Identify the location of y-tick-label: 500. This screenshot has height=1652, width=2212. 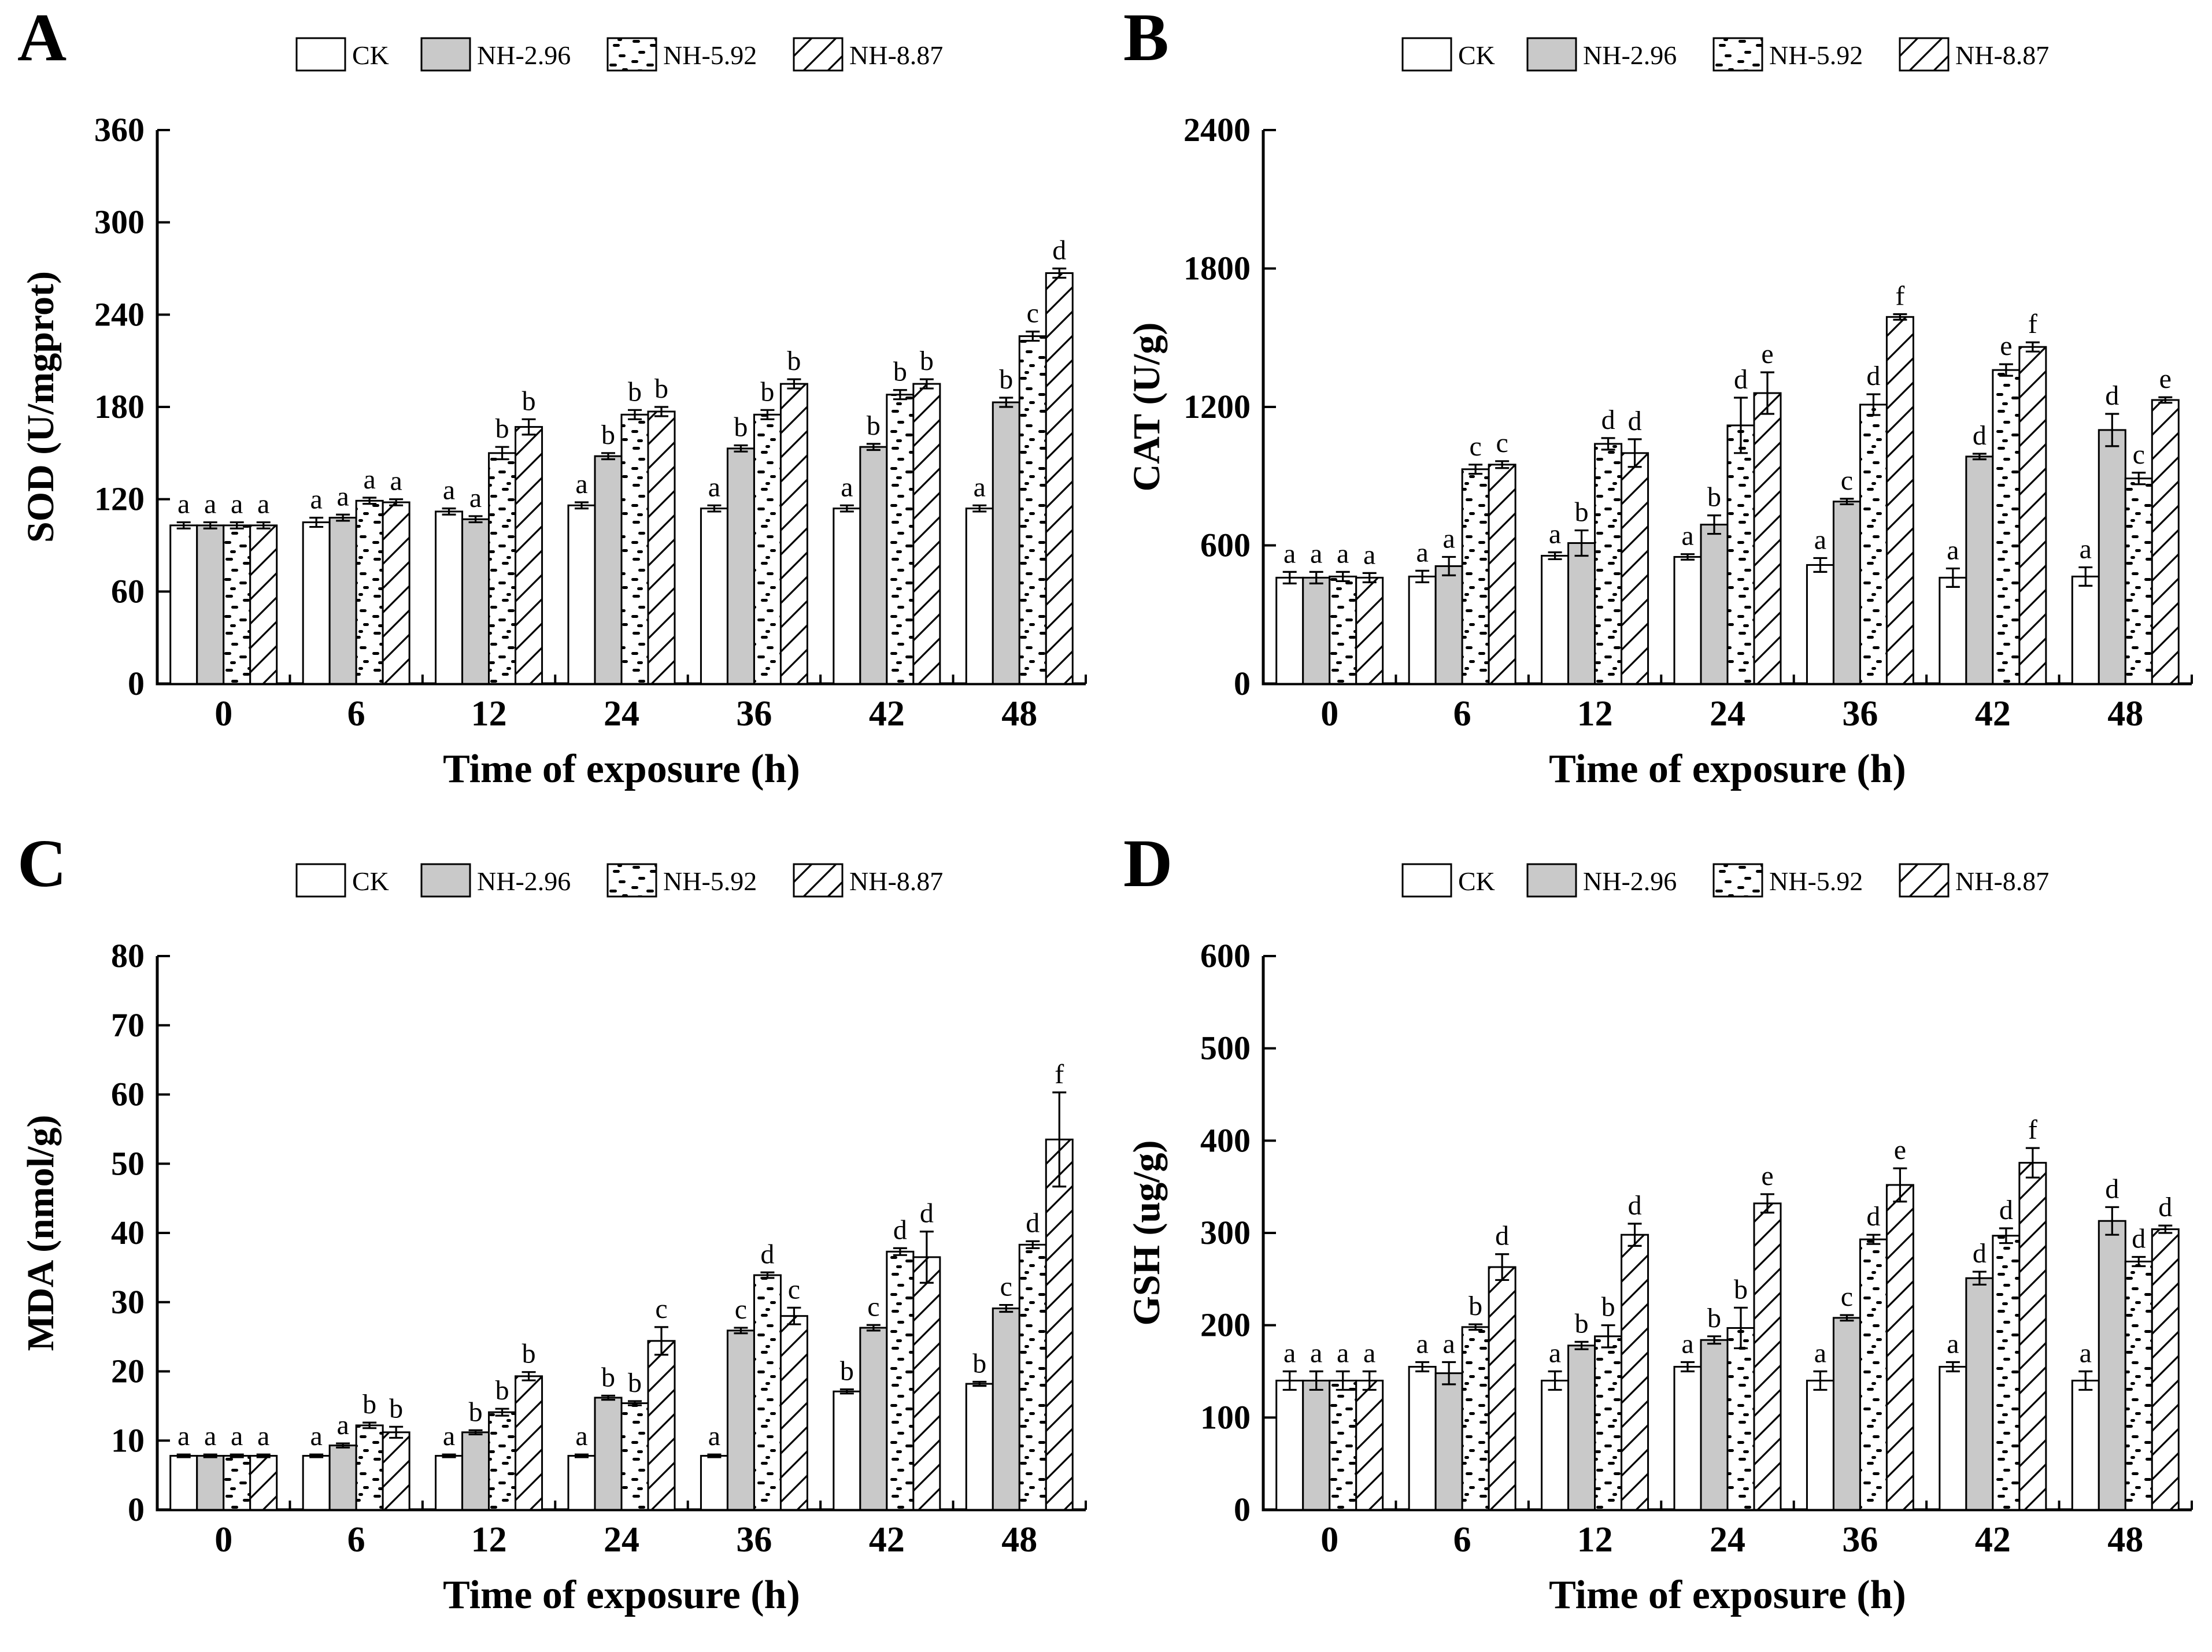
(1225, 1048).